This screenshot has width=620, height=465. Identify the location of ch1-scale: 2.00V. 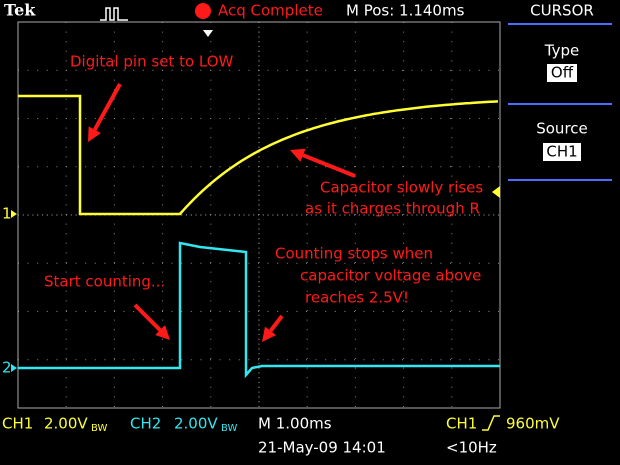
(66, 424).